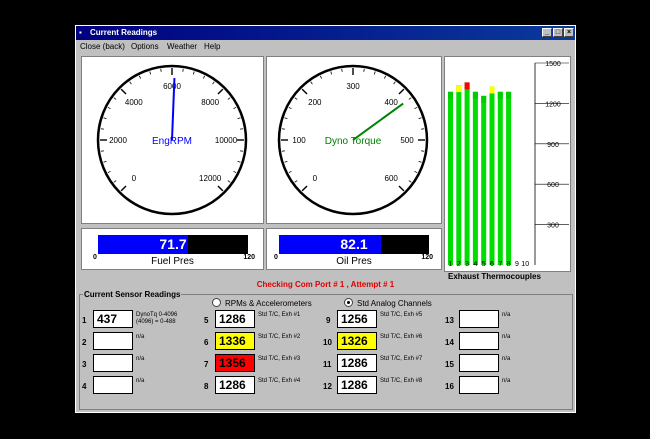 The image size is (650, 439). I want to click on com-port-status: Checking Com Port # 1 , Attempt # 1, so click(325, 284).